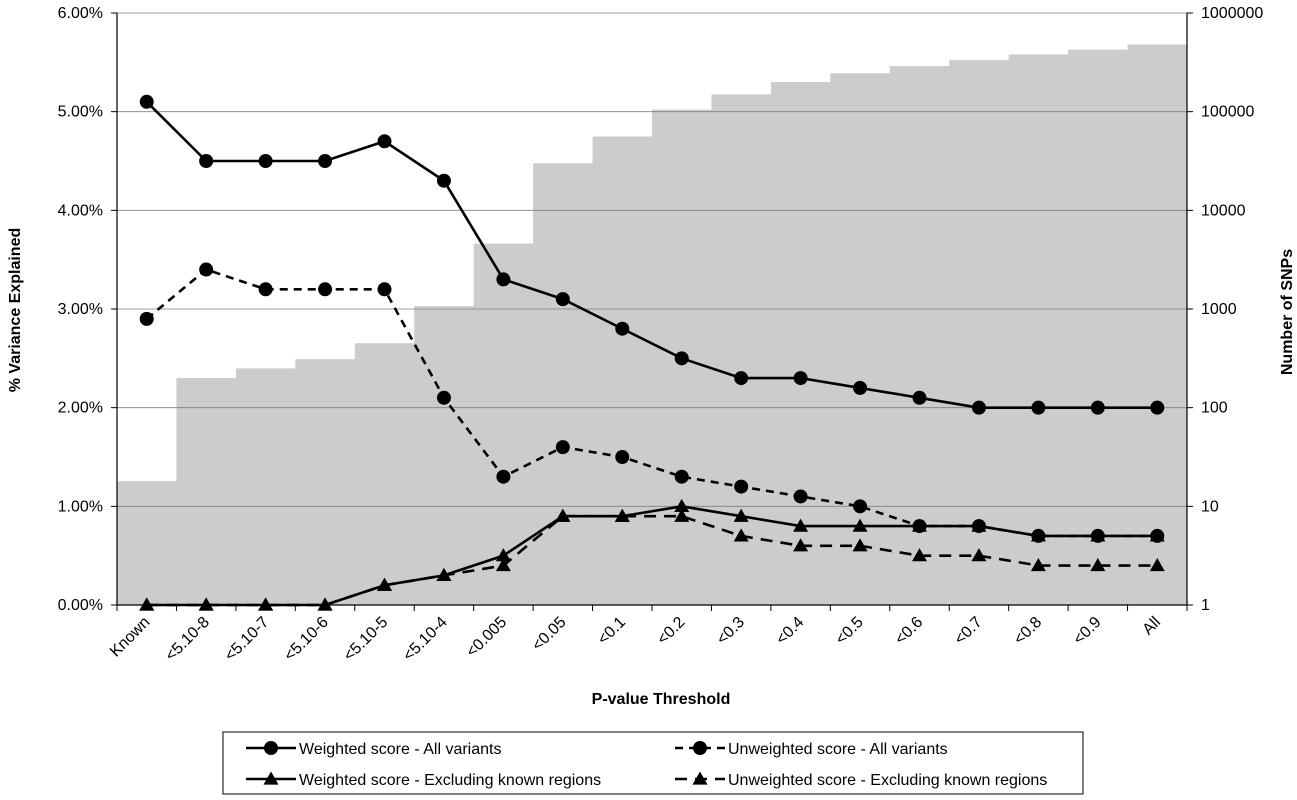  Describe the element at coordinates (366, 639) in the screenshot. I see `x-tick-label: <5.10-5` at that location.